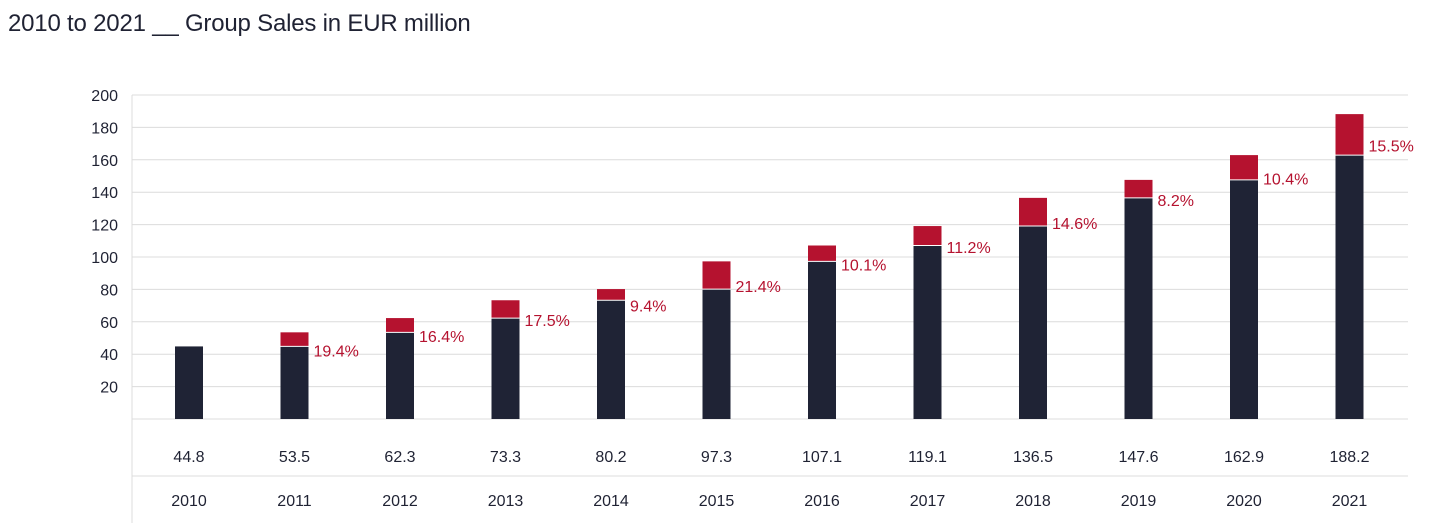  Describe the element at coordinates (822, 501) in the screenshot. I see `x-tick-label: 2016` at that location.